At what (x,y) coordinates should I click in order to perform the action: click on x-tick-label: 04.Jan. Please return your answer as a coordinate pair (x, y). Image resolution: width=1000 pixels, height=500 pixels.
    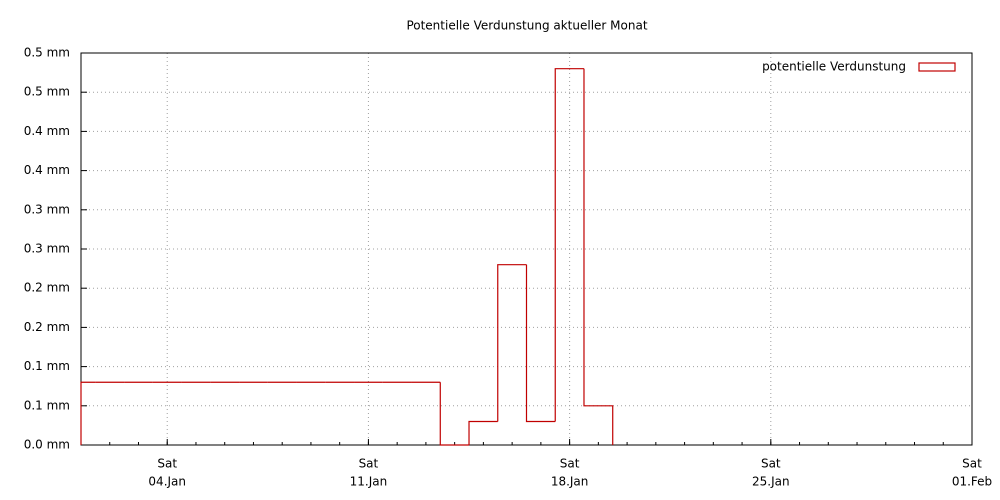
    Looking at the image, I should click on (167, 482).